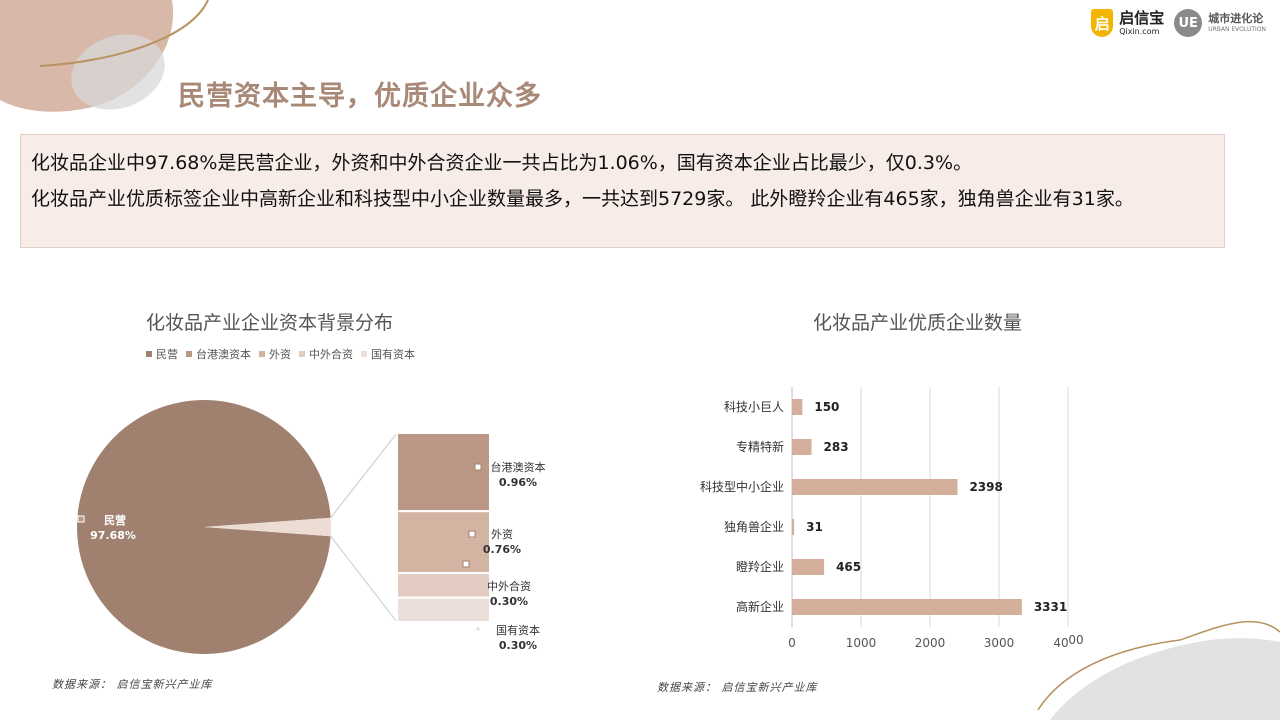  What do you see at coordinates (797, 407) in the screenshot?
I see `bar-科技小巨人` at bounding box center [797, 407].